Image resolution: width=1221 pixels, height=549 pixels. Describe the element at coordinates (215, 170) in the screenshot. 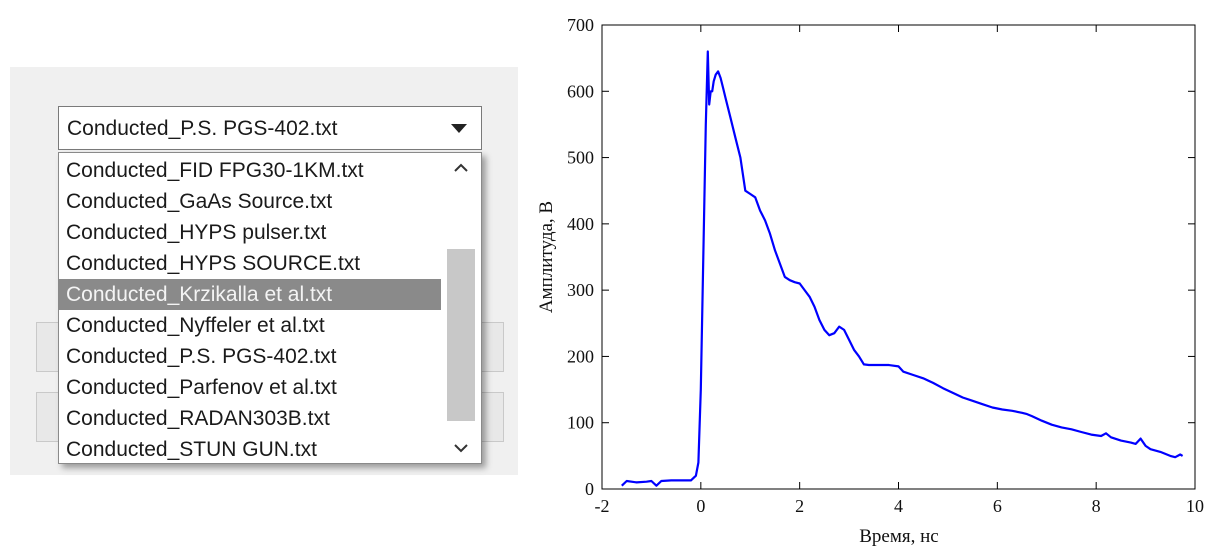

I see `dropdown-option: Conducted_FID FPG30-1KM.txt` at that location.